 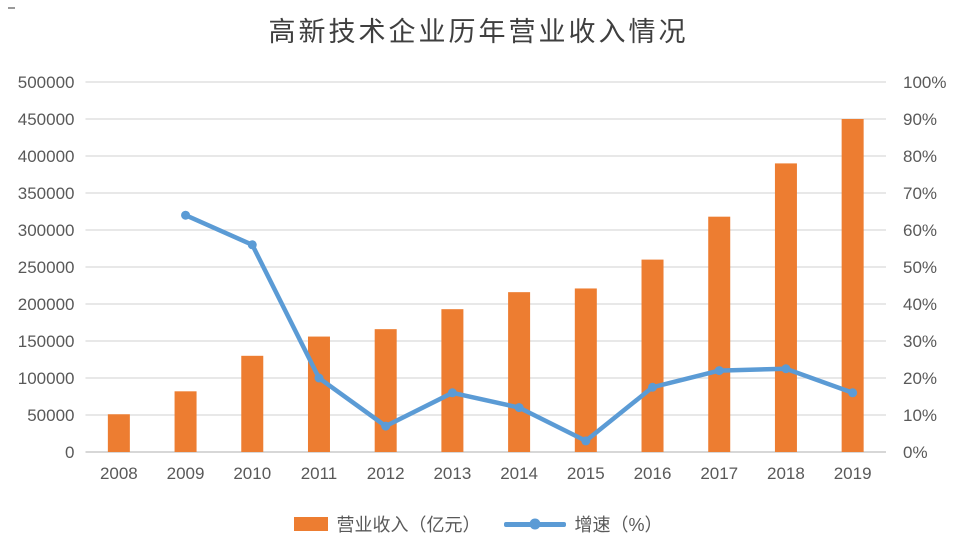 I want to click on y-axis-left-tick: 350000, so click(x=46, y=193).